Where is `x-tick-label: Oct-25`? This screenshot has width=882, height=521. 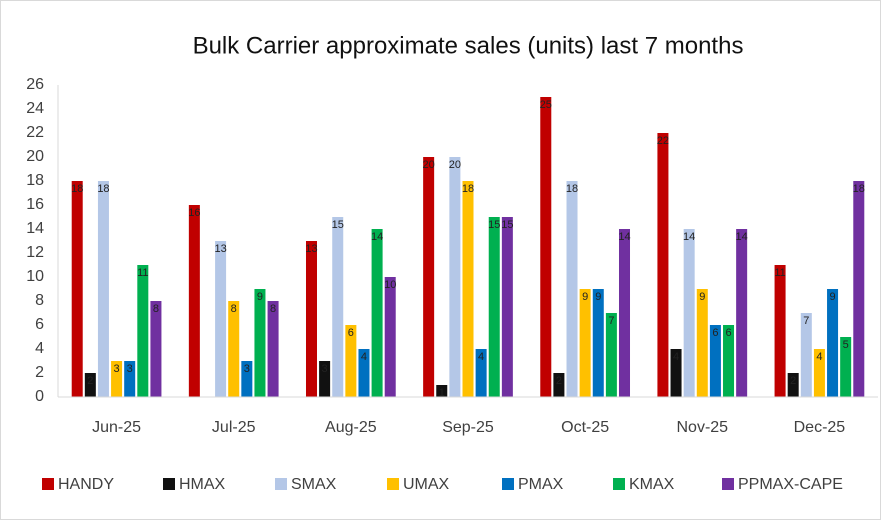
x-tick-label: Oct-25 is located at coordinates (585, 427).